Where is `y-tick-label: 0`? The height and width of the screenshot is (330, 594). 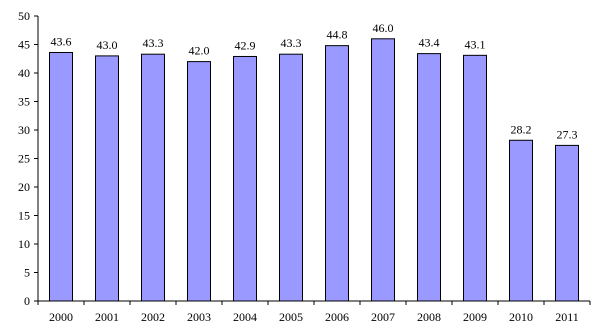 y-tick-label: 0 is located at coordinates (27, 301).